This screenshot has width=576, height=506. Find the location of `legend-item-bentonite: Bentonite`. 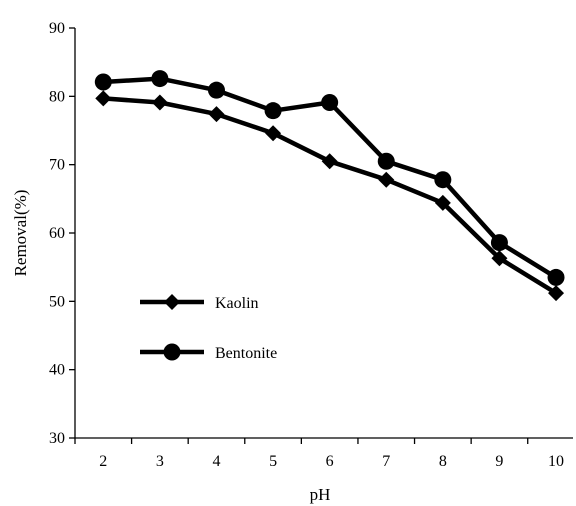

legend-item-bentonite: Bentonite is located at coordinates (208, 352).